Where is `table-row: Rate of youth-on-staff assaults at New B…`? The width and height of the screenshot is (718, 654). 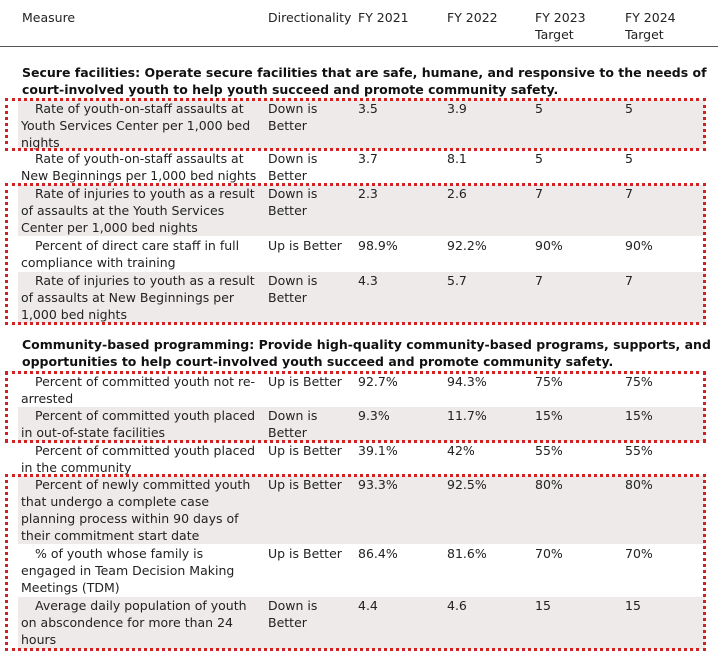 table-row: Rate of youth-on-staff assaults at New B… is located at coordinates (361, 167).